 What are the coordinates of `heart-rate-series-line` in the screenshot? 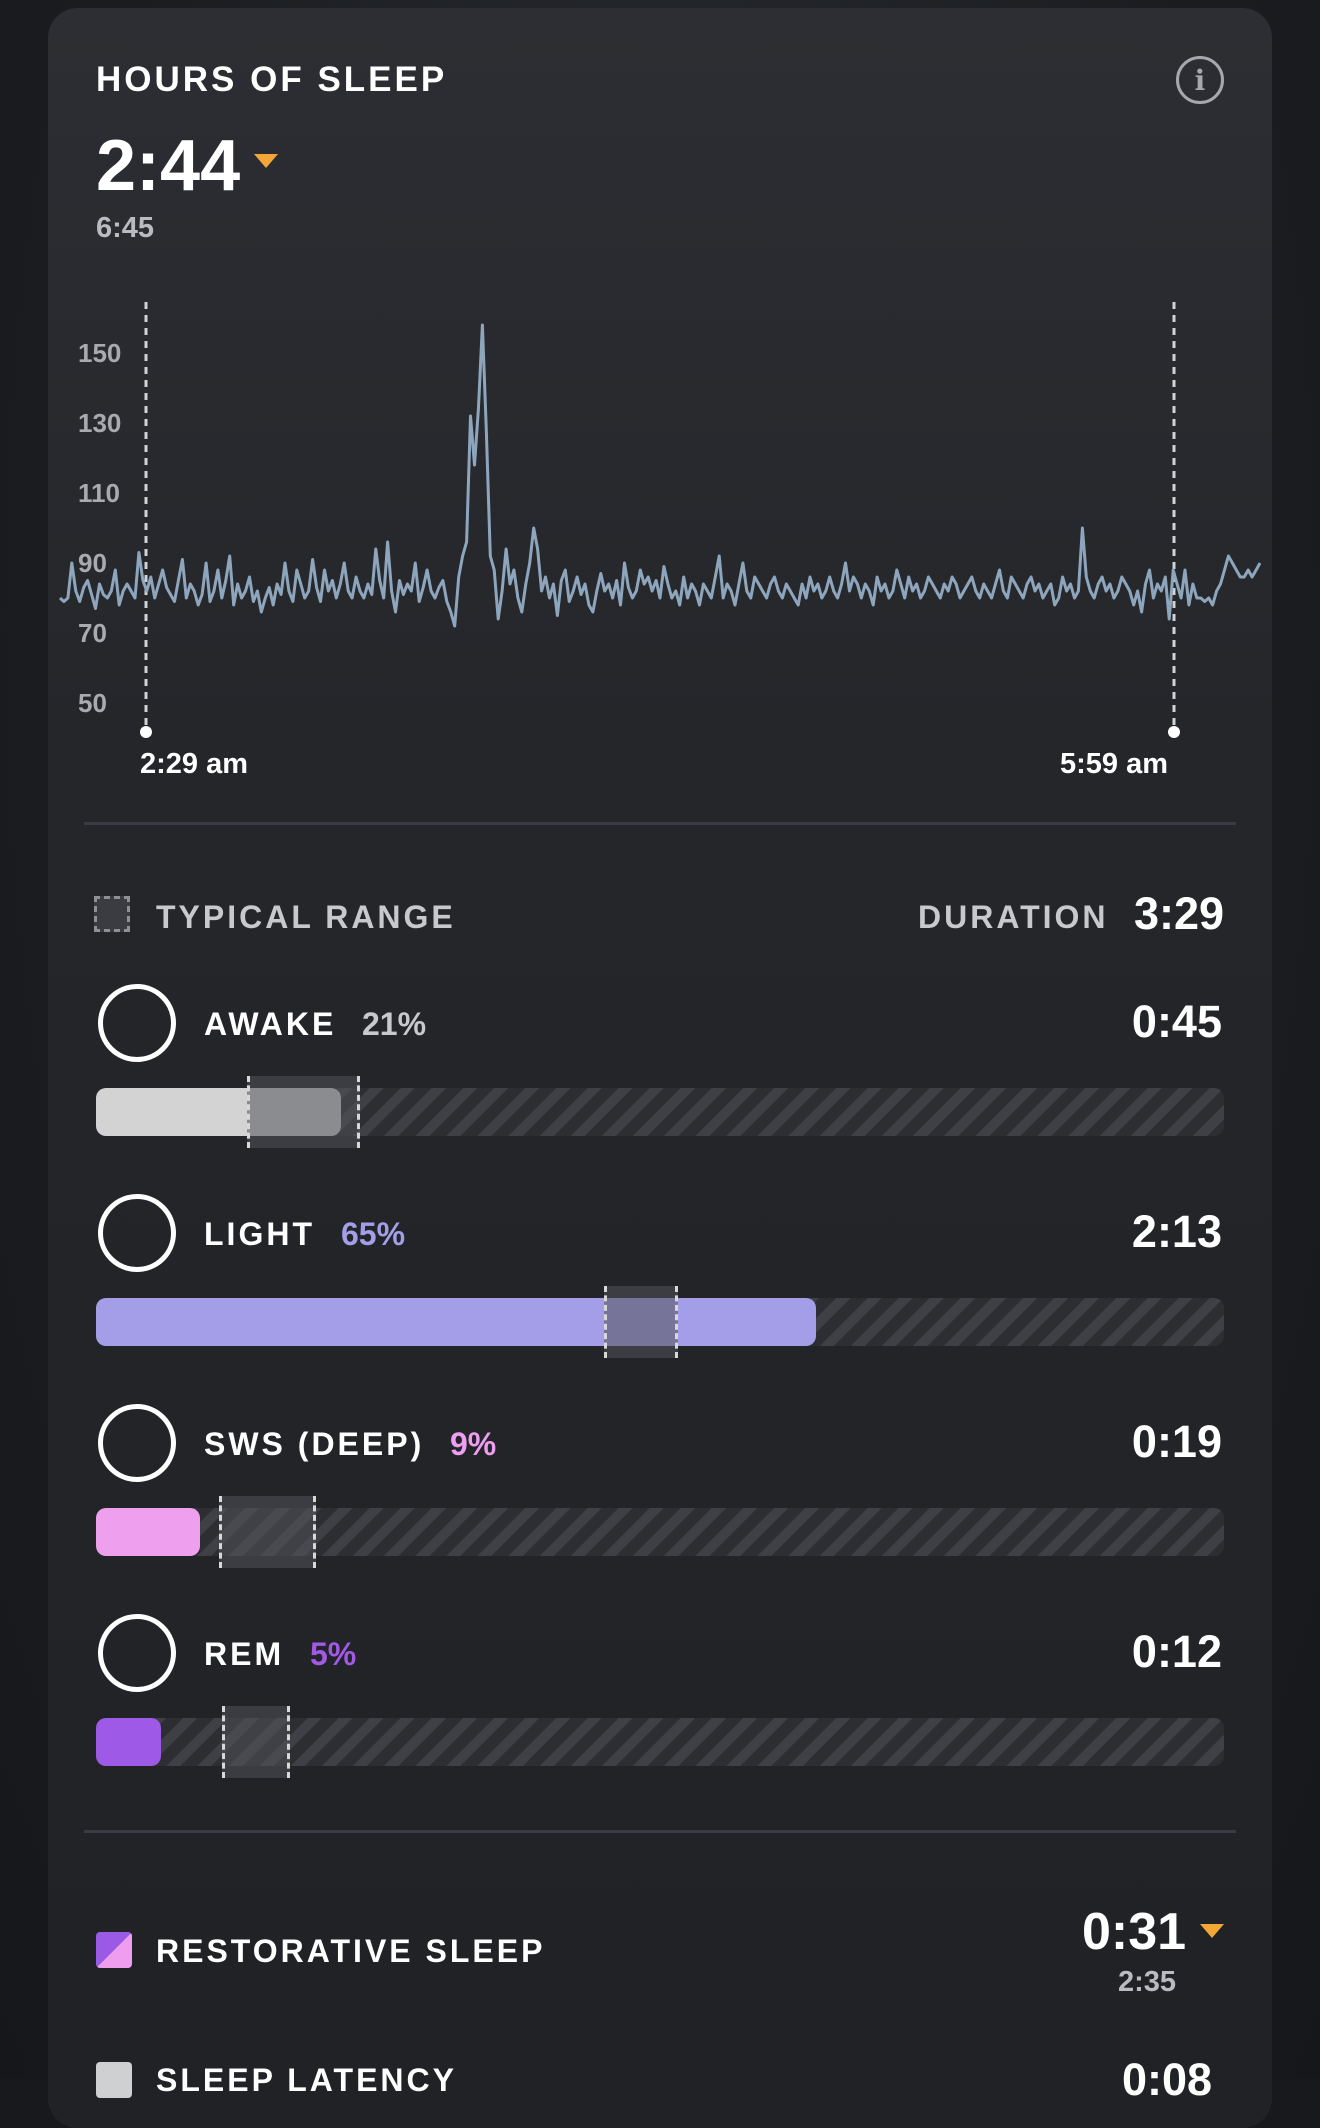 It's located at (660, 475).